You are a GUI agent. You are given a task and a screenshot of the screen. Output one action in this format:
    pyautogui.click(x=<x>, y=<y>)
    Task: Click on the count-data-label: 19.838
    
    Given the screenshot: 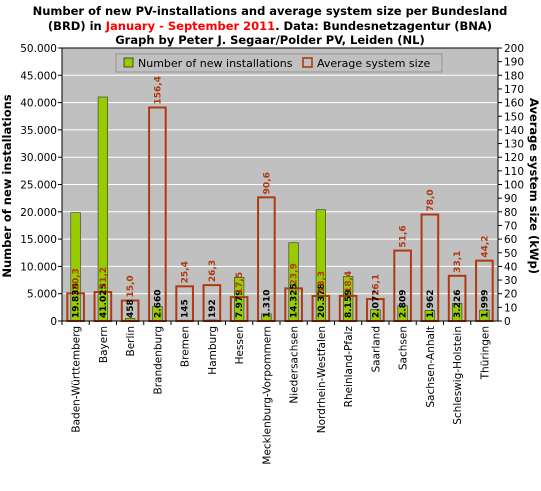 What is the action you would take?
    pyautogui.click(x=77, y=300)
    